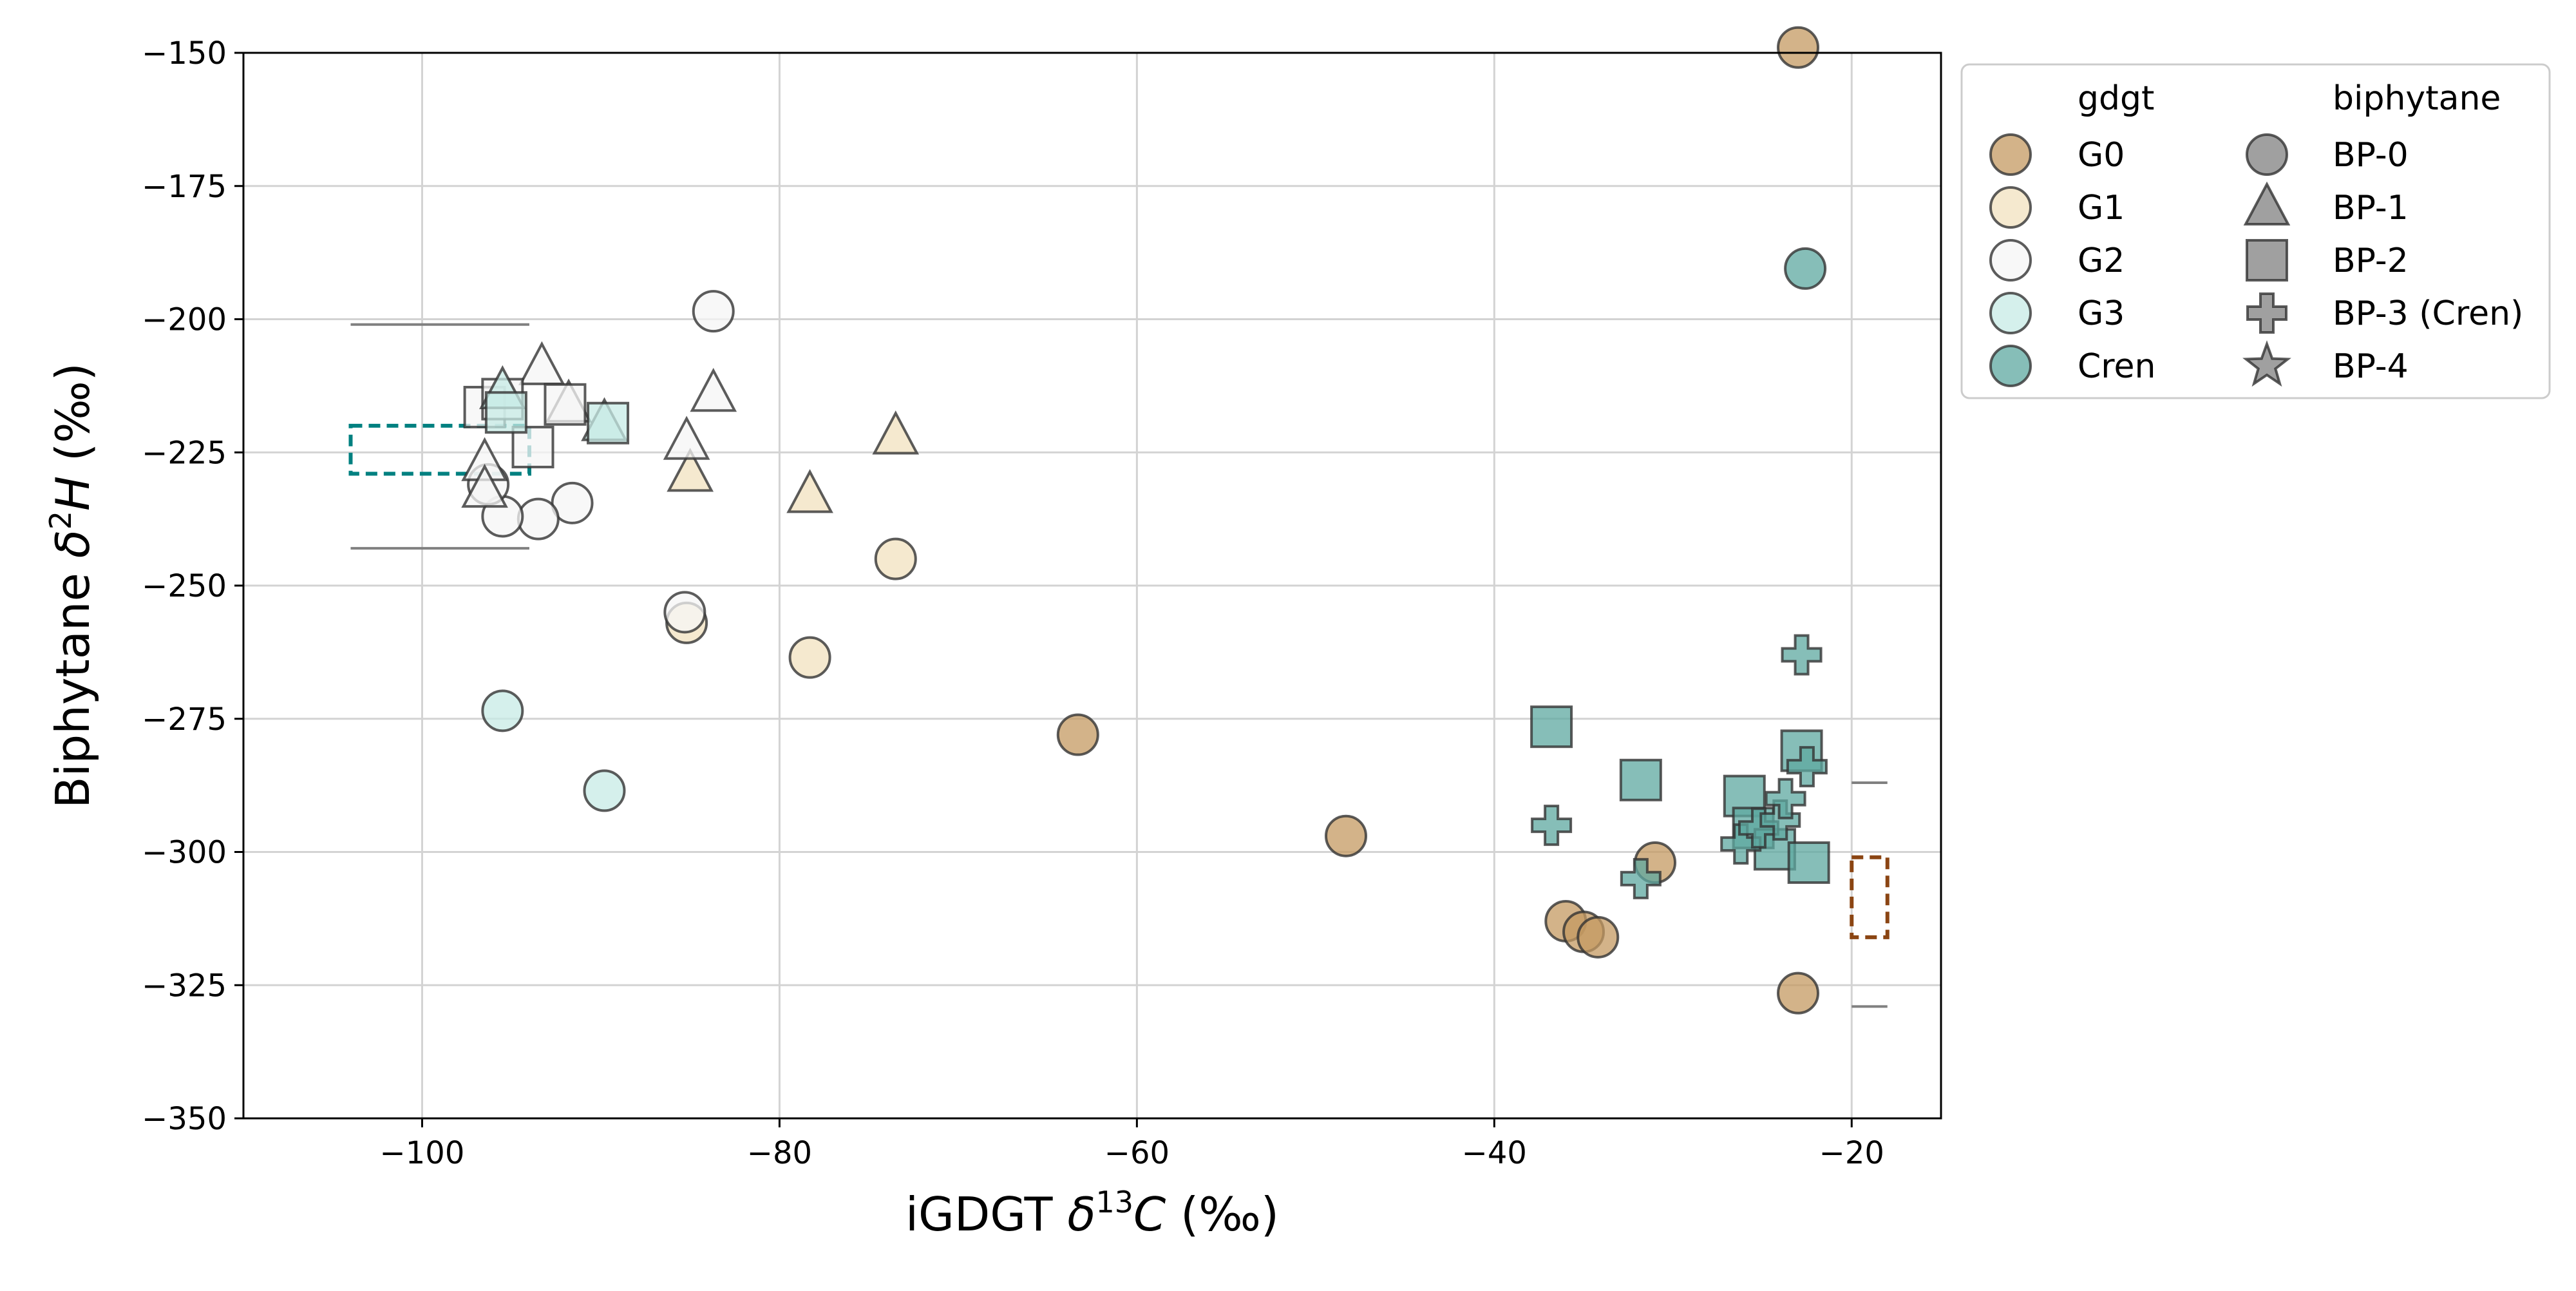  I want to click on y-tick-label: −175, so click(184, 187).